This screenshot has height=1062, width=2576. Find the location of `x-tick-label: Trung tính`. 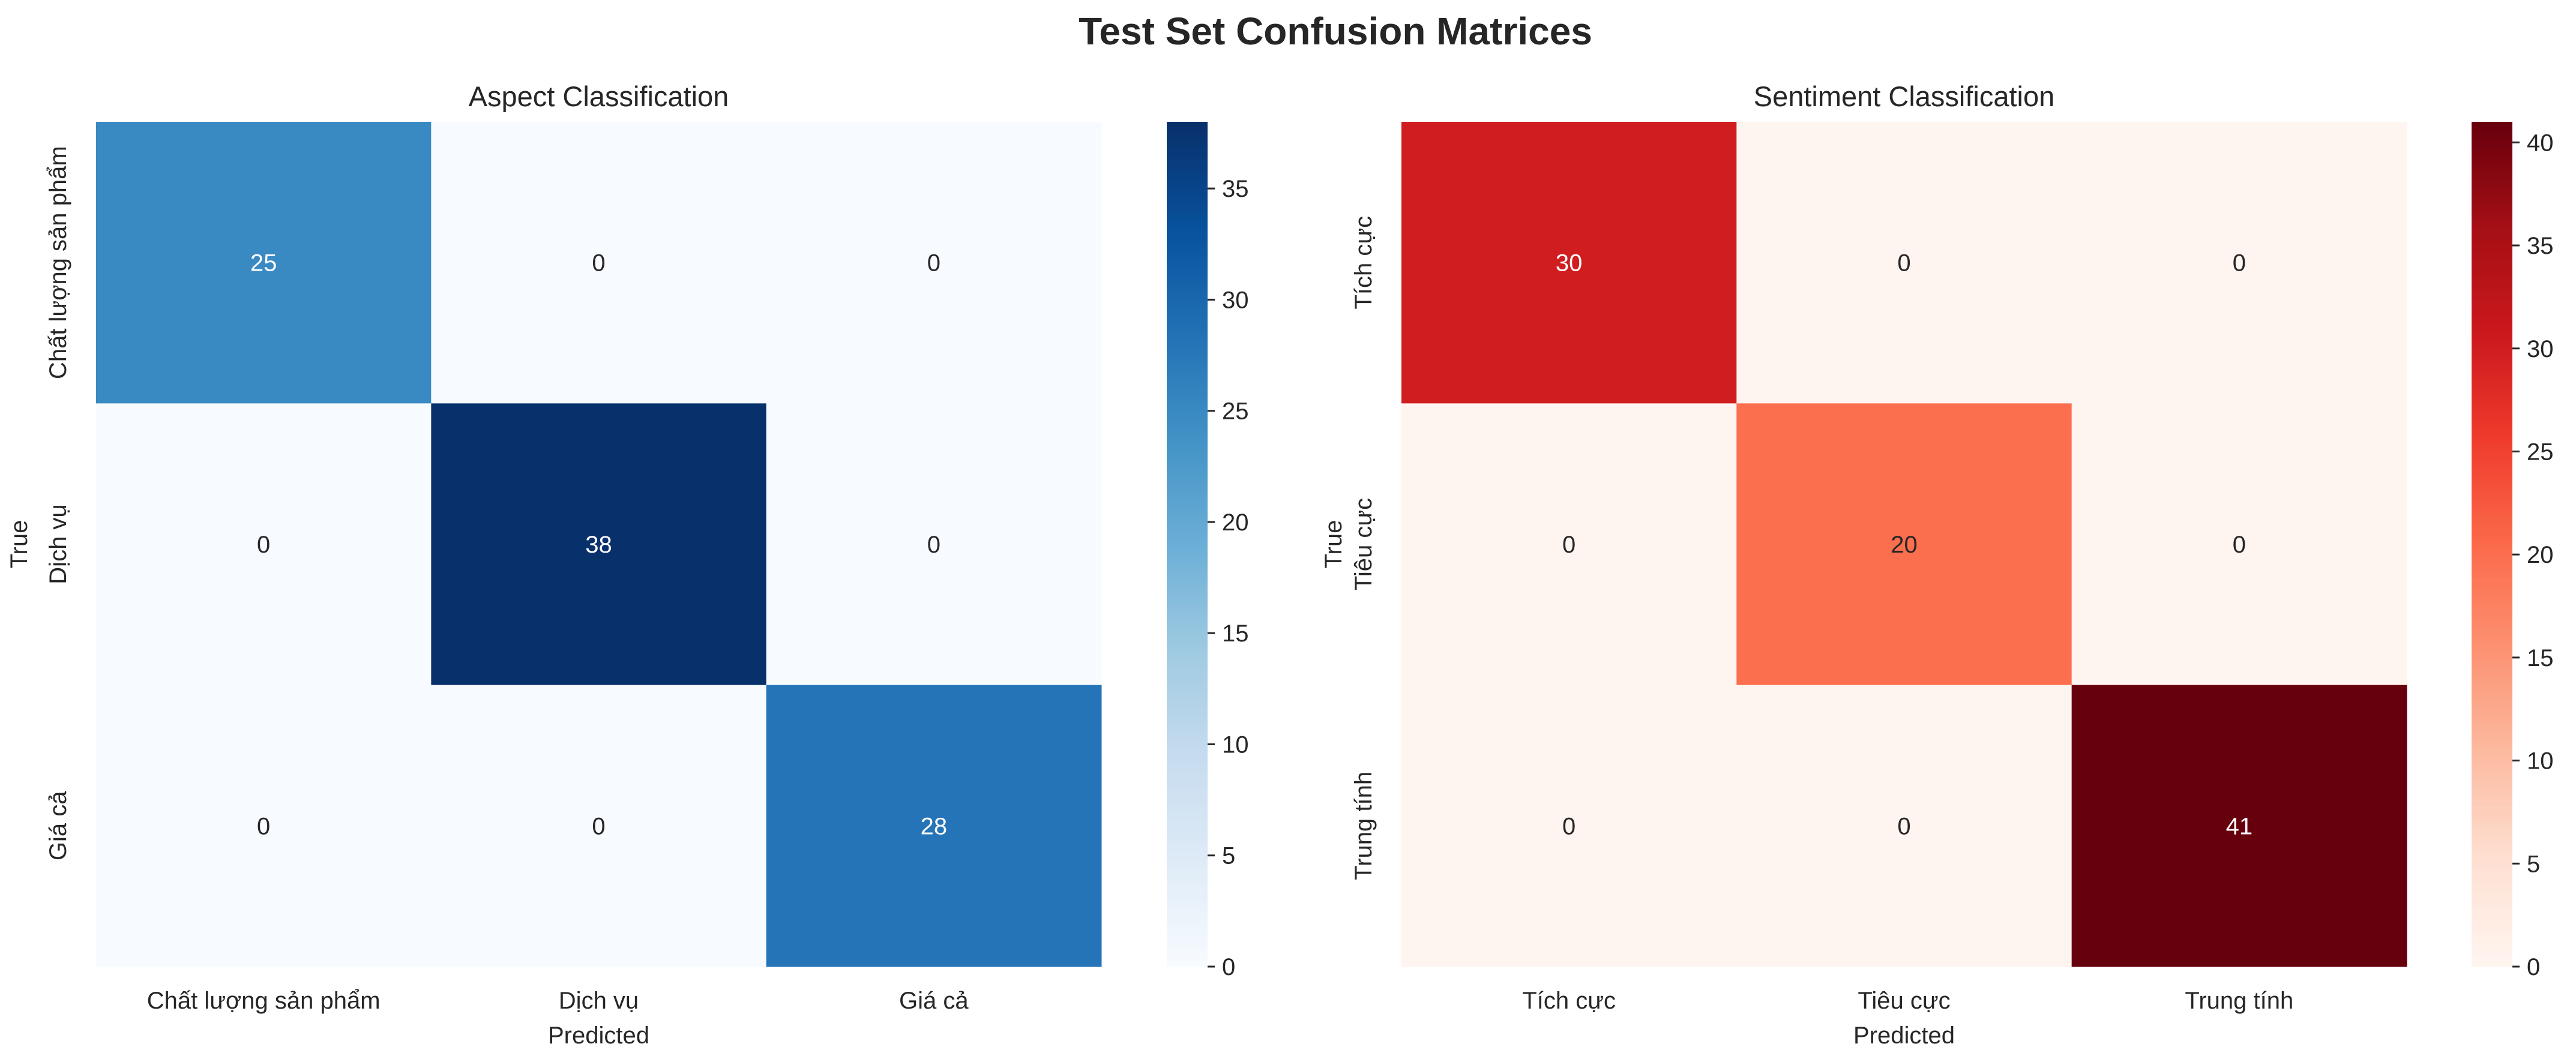

x-tick-label: Trung tính is located at coordinates (2239, 1001).